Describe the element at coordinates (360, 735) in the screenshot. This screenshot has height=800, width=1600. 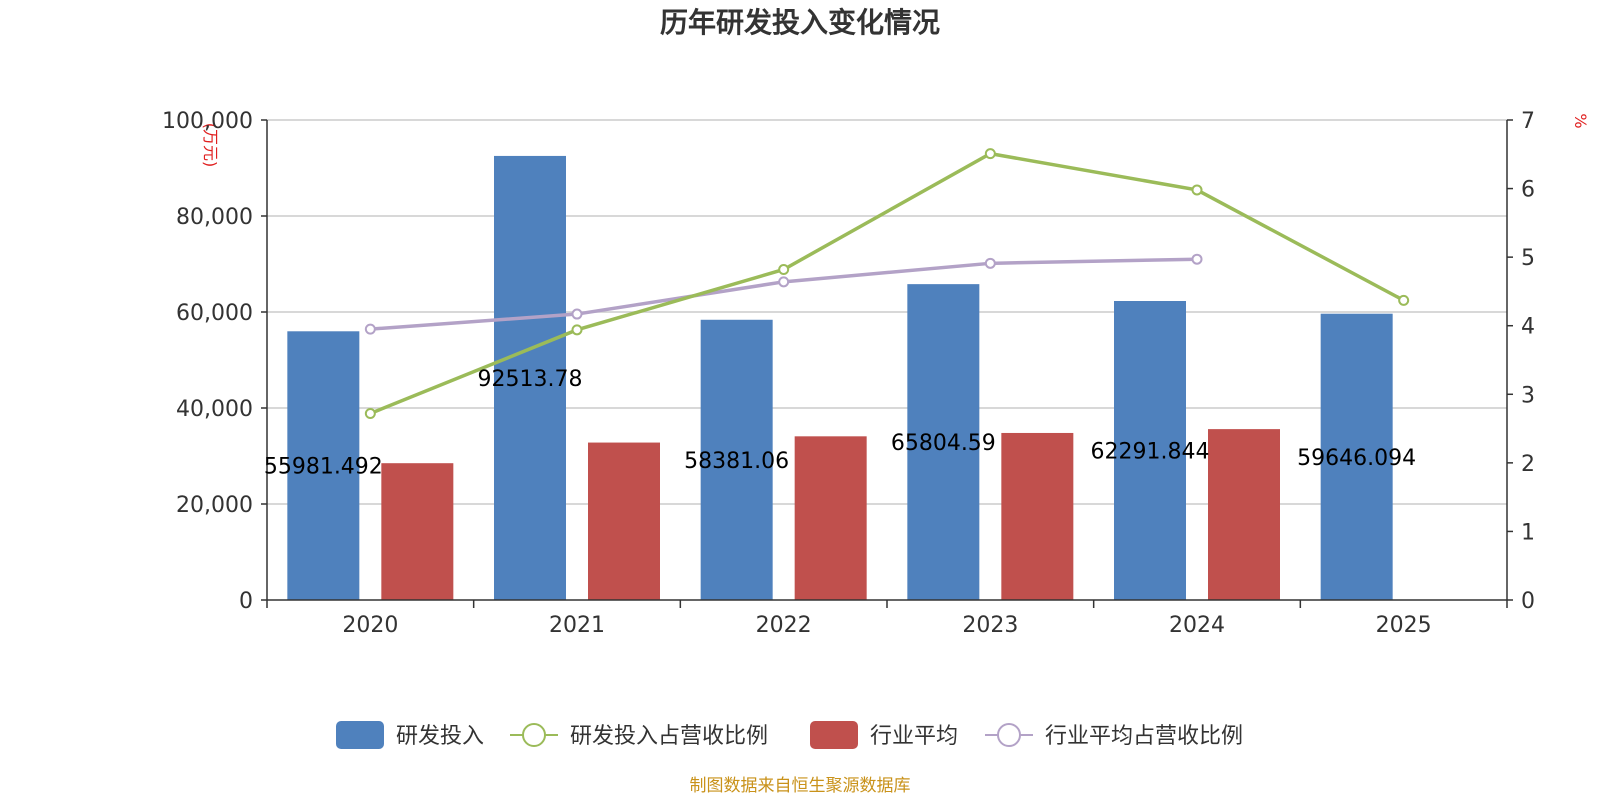
I see `legend-swatch-研发投入` at that location.